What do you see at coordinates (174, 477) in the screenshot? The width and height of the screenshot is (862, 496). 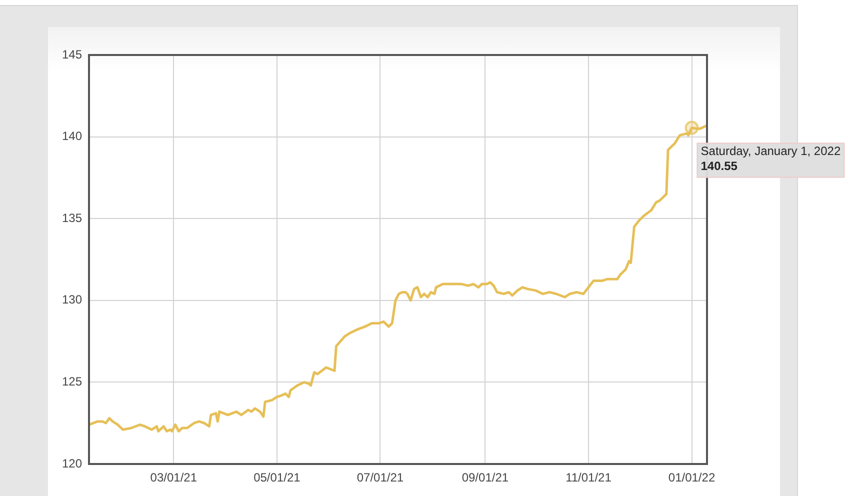 I see `x-tick-label: 03/01/21` at bounding box center [174, 477].